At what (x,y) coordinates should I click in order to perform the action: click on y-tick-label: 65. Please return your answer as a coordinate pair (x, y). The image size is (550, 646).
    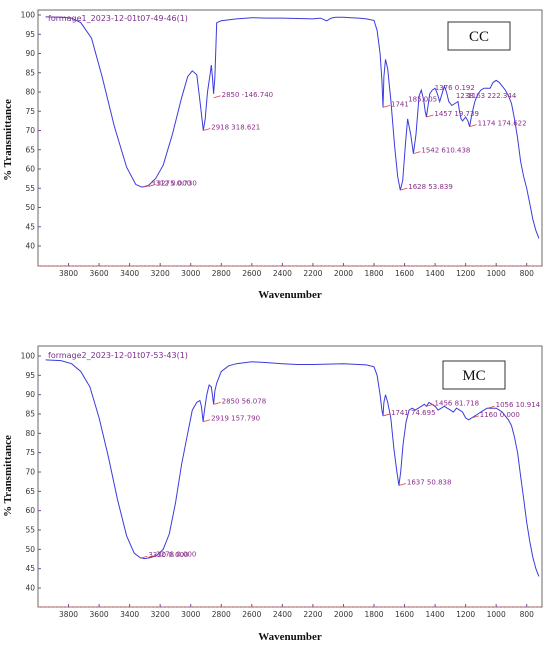
    Looking at the image, I should click on (30, 491).